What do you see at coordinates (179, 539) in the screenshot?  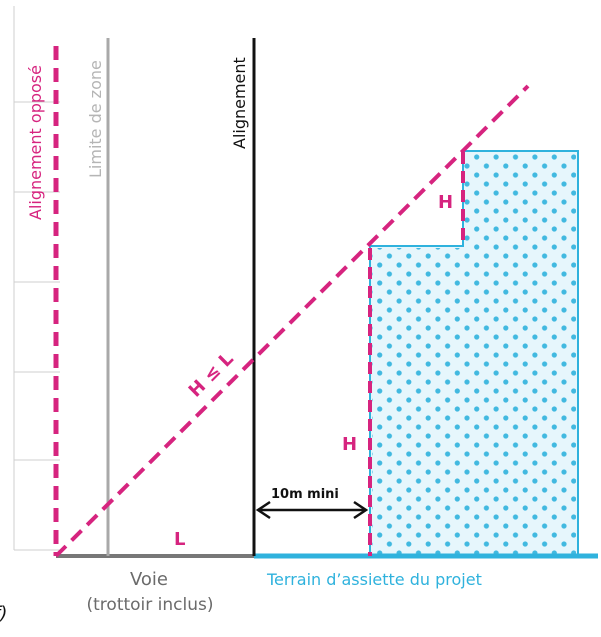 I see `l-label: L` at bounding box center [179, 539].